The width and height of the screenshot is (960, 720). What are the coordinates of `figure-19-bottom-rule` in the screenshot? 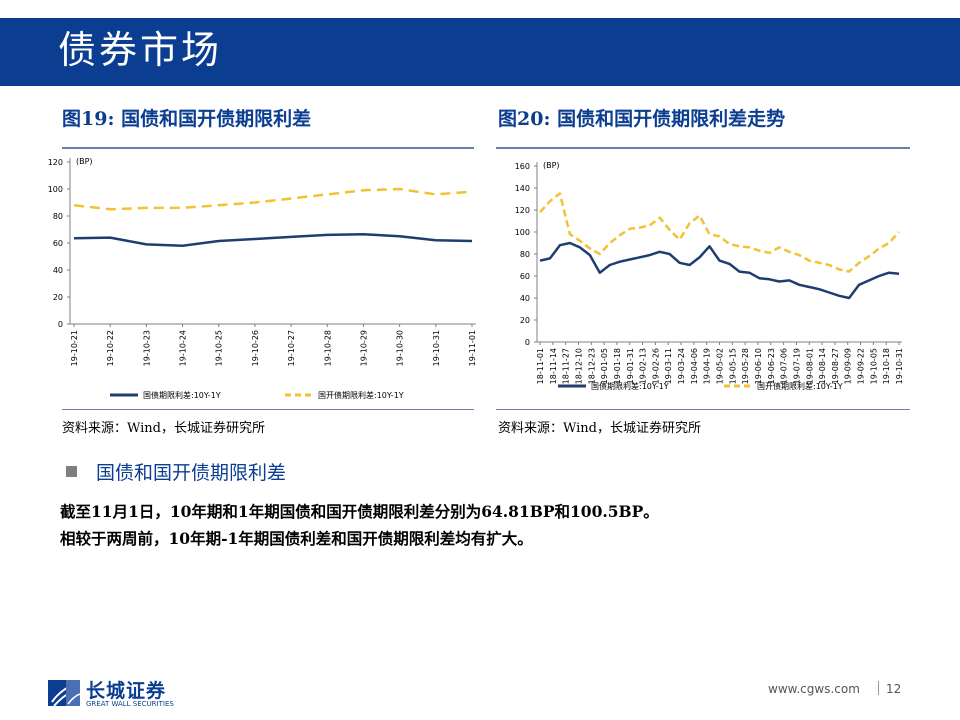 It's located at (268, 409).